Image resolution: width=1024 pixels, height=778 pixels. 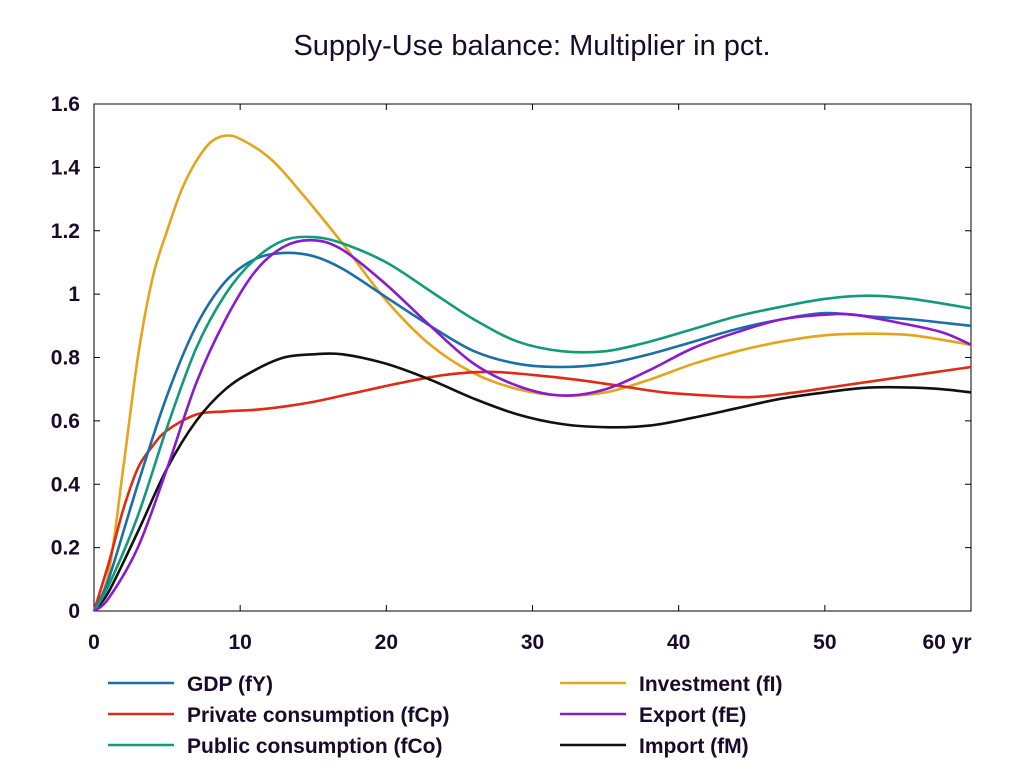 What do you see at coordinates (65, 104) in the screenshot?
I see `y-tick-label: 1.6` at bounding box center [65, 104].